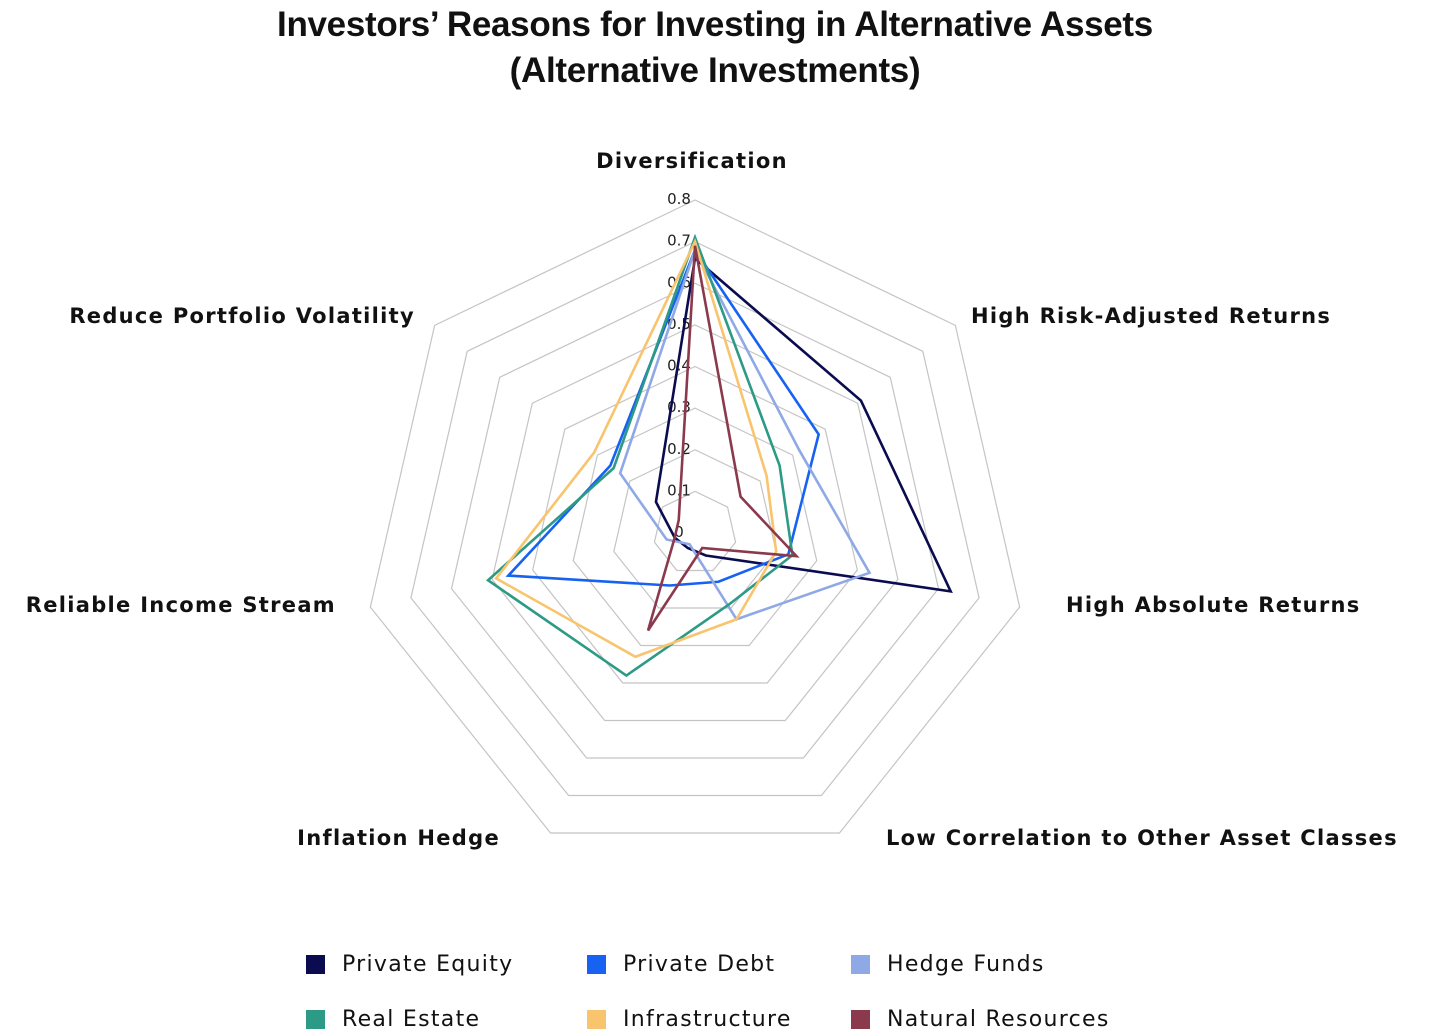 Image resolution: width=1430 pixels, height=1034 pixels. I want to click on legend-label-hedge-funds: Hedge Funds, so click(966, 964).